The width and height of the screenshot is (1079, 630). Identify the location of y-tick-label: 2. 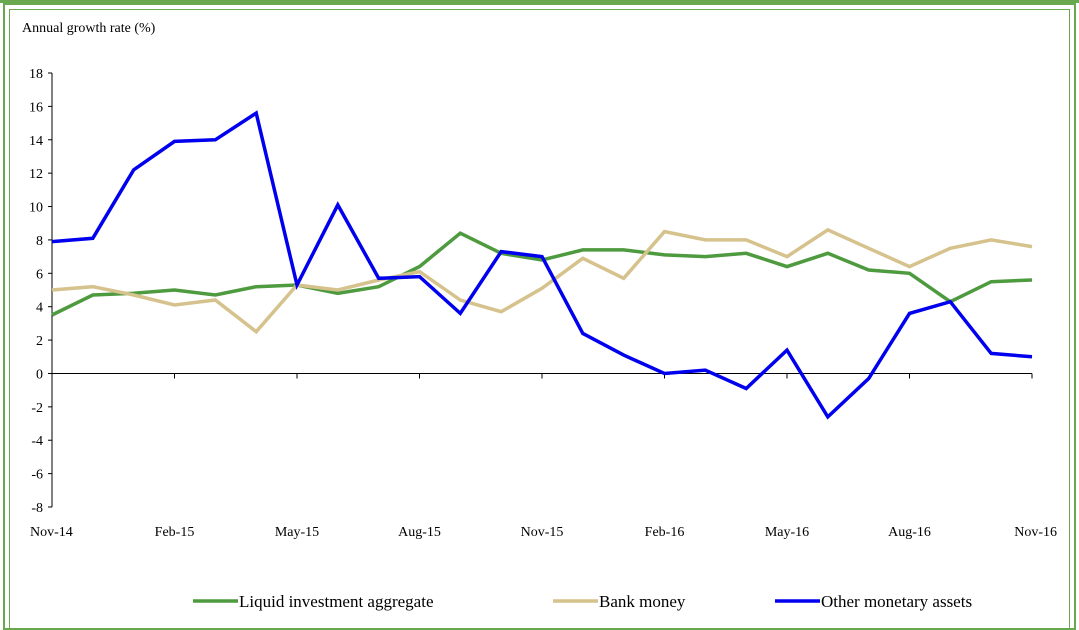
(39, 341).